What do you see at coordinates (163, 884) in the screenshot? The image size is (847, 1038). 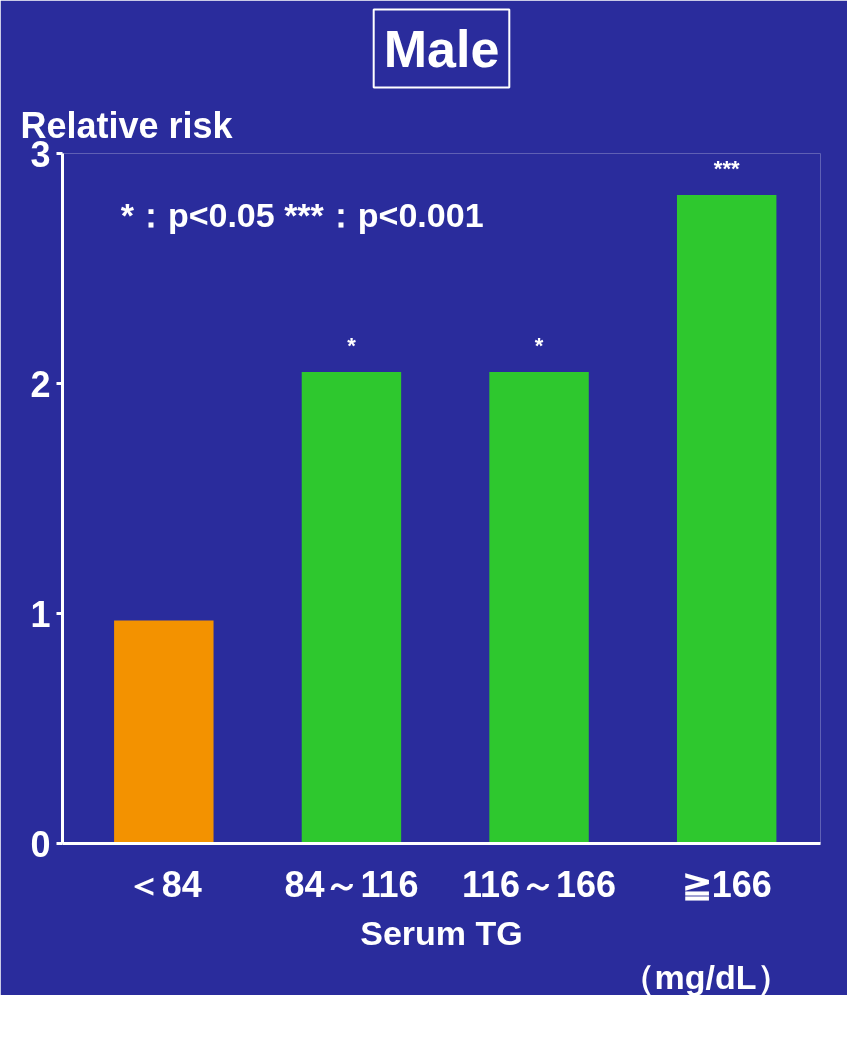 I see `x-tick-label: ＜84` at bounding box center [163, 884].